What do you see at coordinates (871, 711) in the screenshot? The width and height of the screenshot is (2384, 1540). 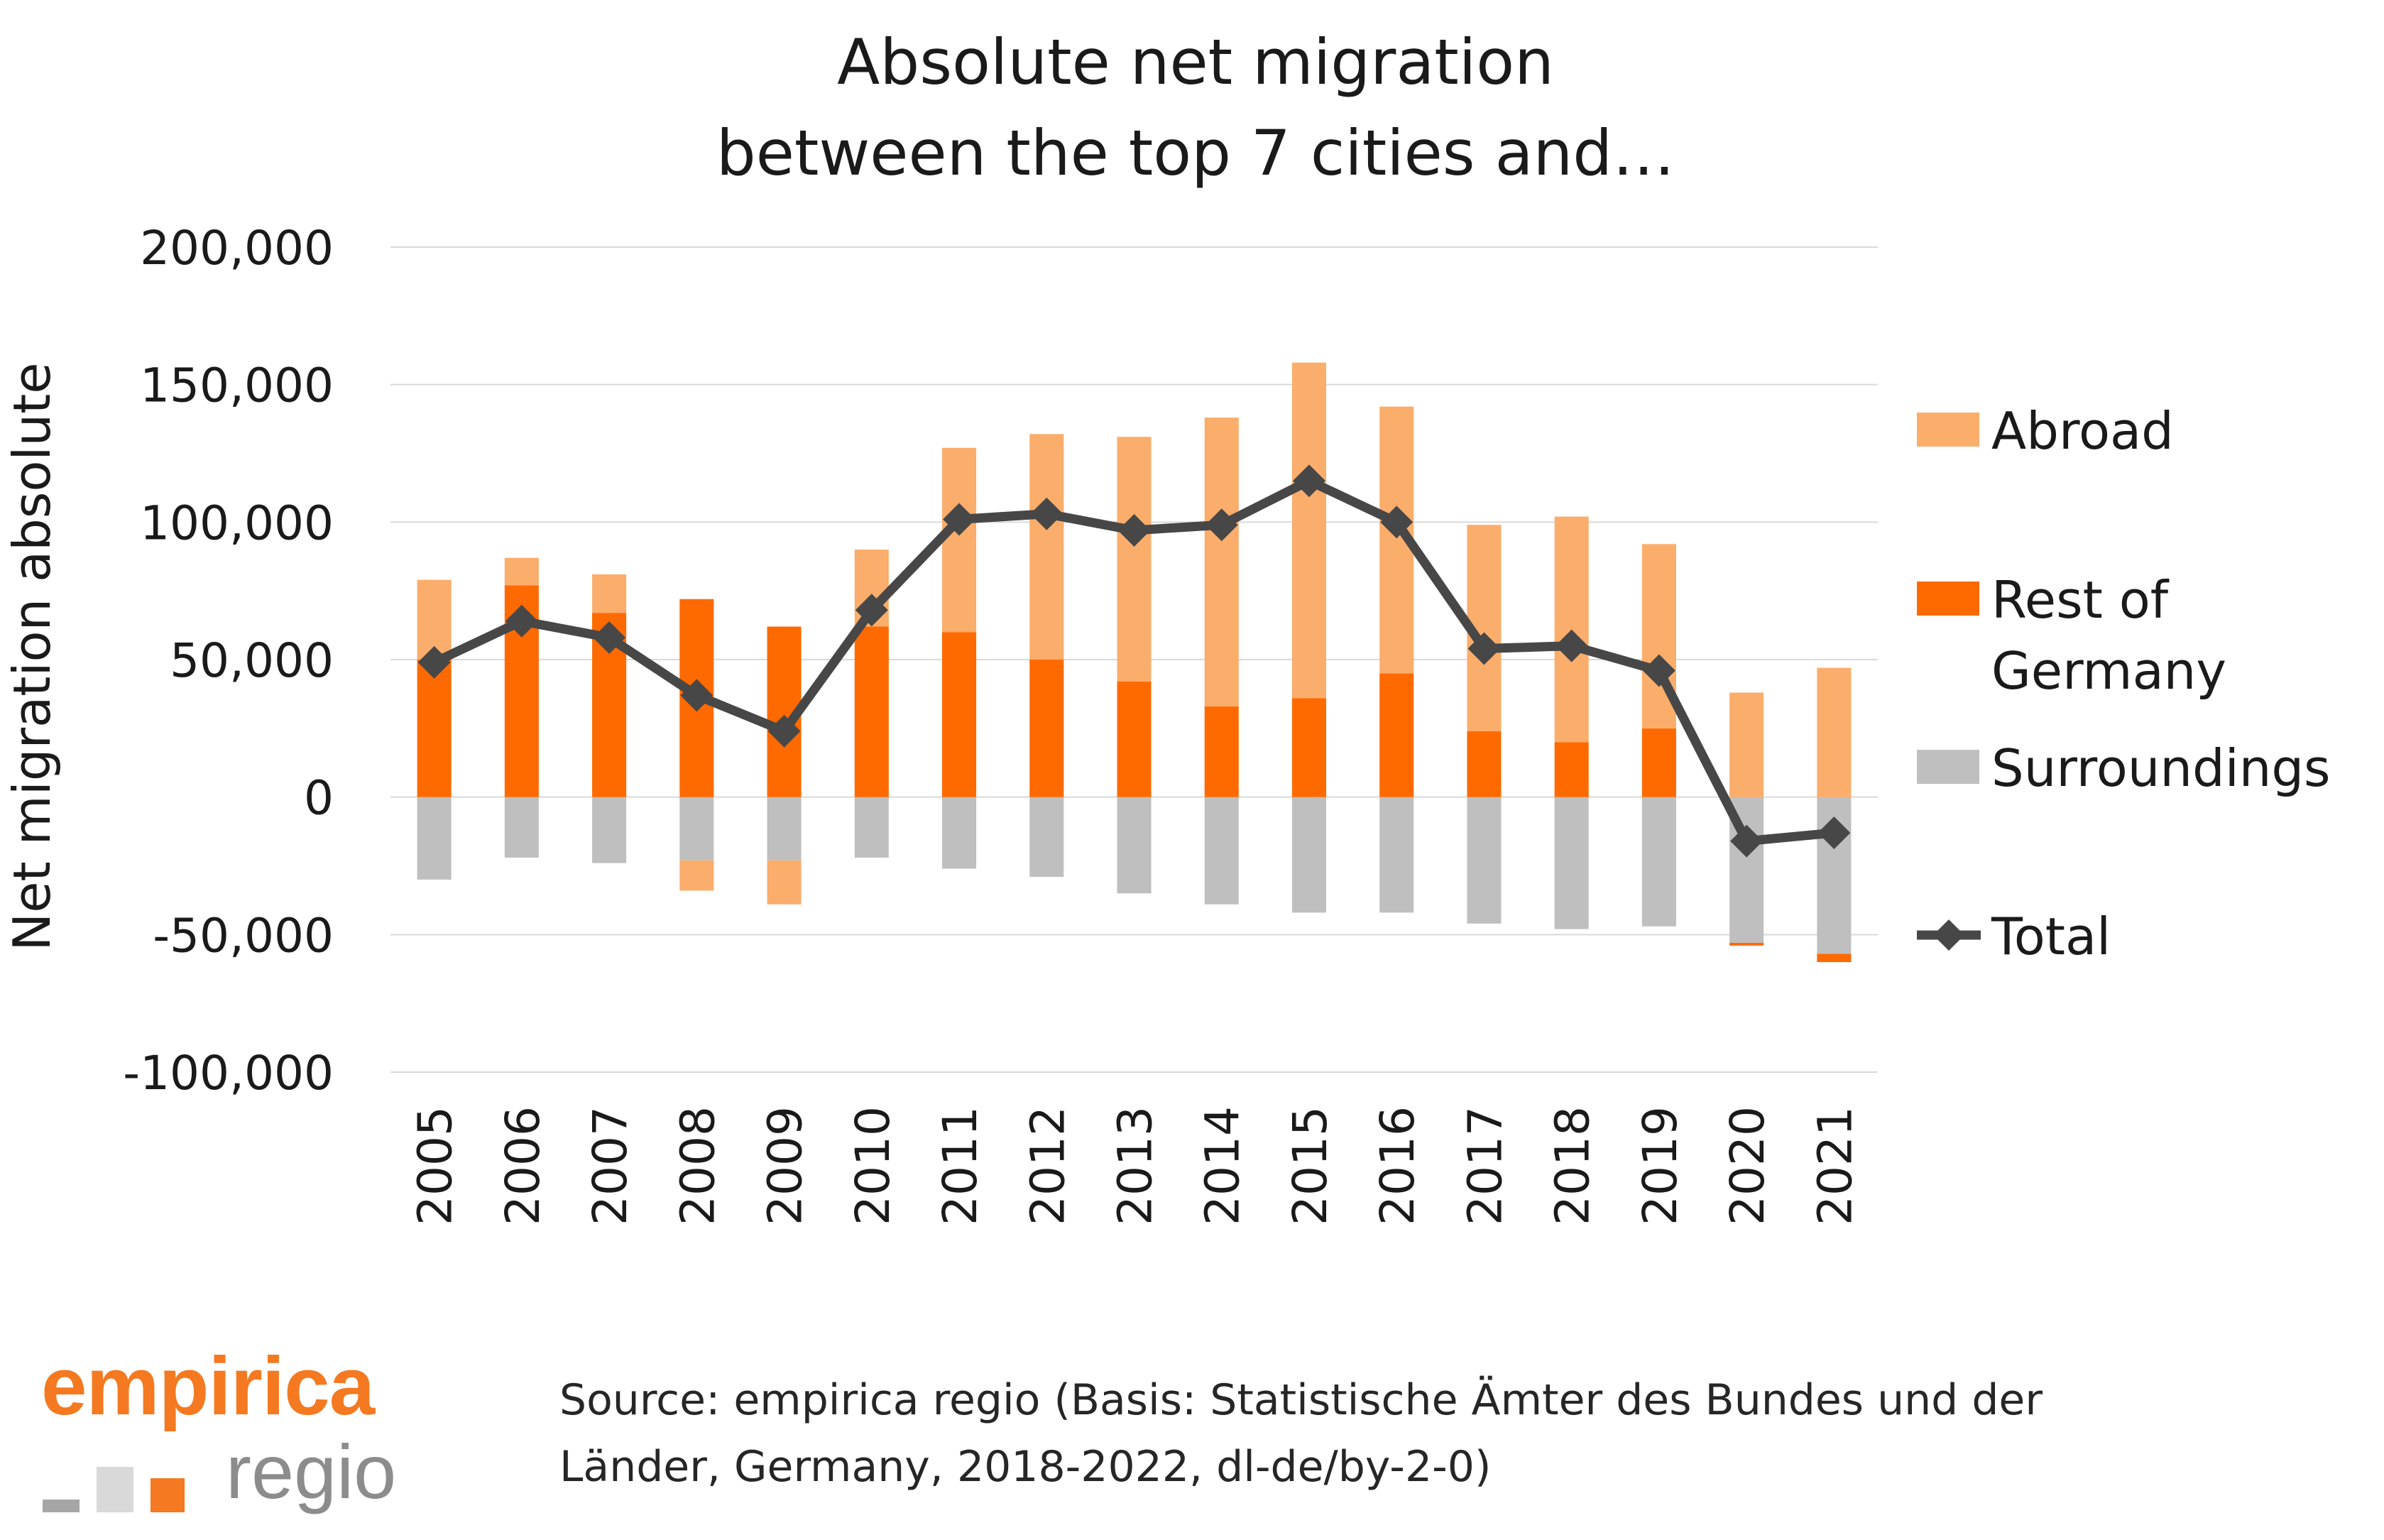 I see `bar-rest-of-germany-2010` at bounding box center [871, 711].